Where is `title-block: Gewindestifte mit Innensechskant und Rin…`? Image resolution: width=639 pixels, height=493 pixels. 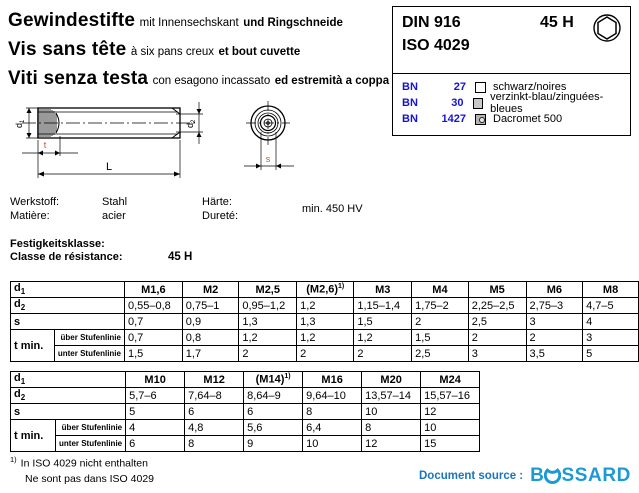
title-block: Gewindestifte mit Innensechskant und Rin… is located at coordinates (199, 53).